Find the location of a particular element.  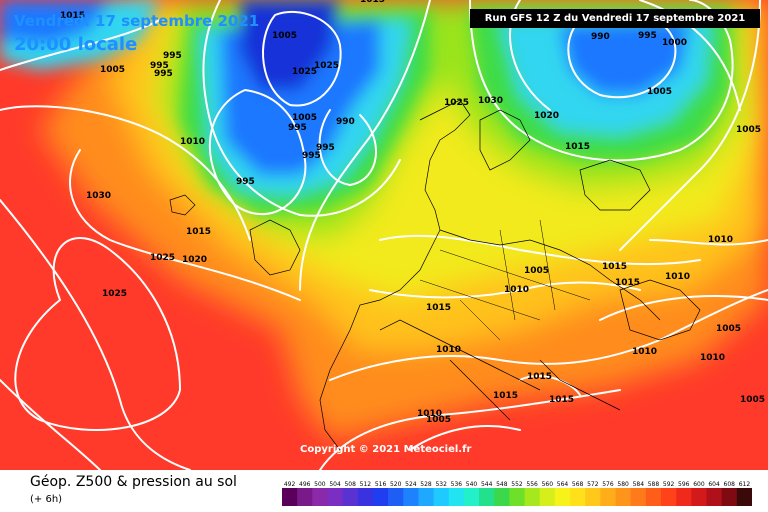

scale-label: 508 is located at coordinates (350, 484).